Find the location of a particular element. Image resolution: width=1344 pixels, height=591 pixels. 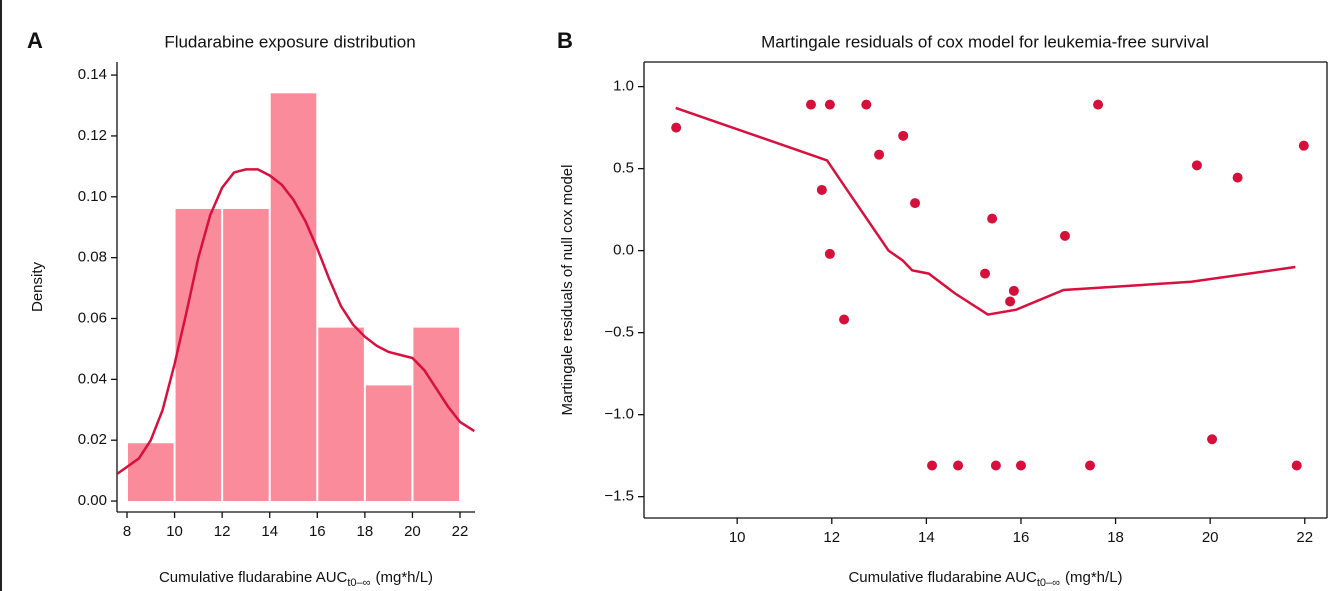

y-tick-label: 0.02 is located at coordinates (92, 439).